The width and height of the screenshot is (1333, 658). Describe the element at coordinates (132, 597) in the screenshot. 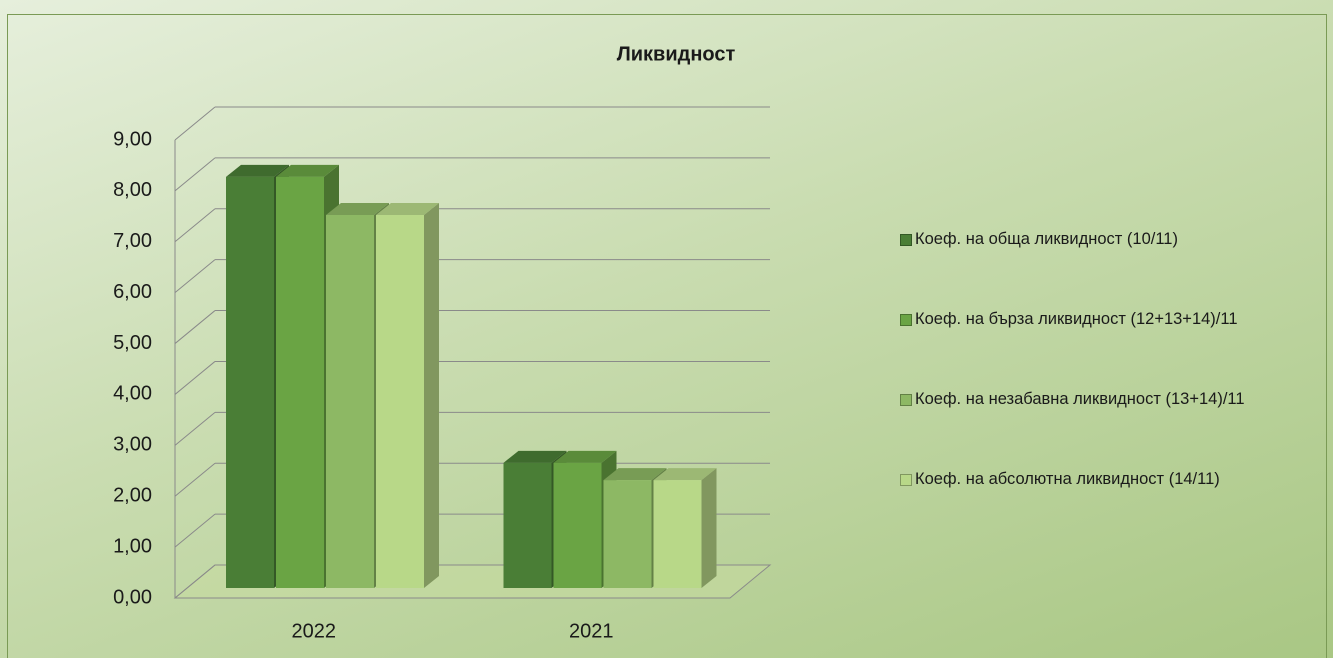

I see `y-tick-label: 0,00` at that location.